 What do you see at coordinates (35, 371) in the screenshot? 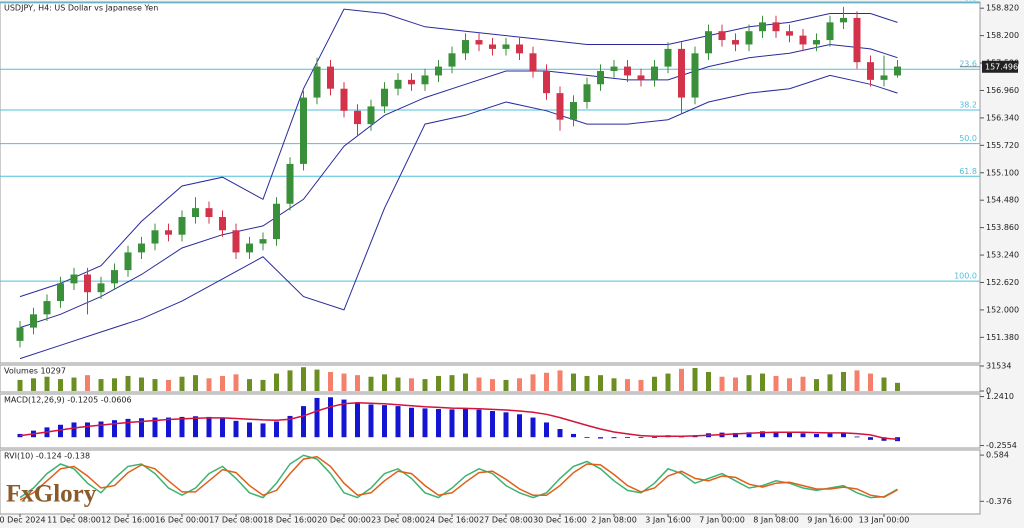
I see `volume-label: Volumes 10297` at bounding box center [35, 371].